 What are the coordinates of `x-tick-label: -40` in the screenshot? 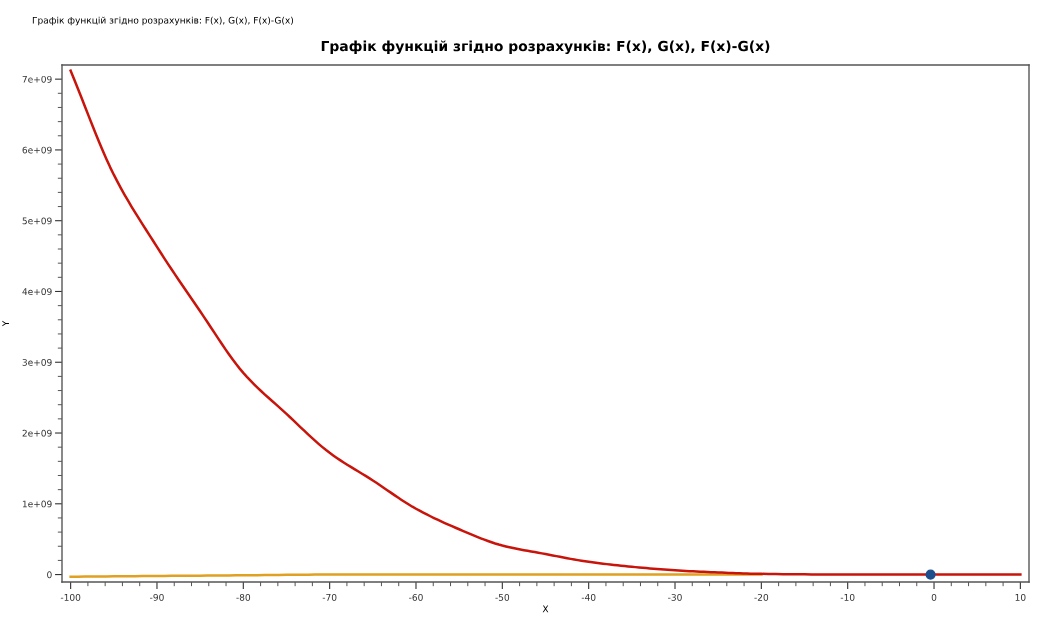 It's located at (588, 597).